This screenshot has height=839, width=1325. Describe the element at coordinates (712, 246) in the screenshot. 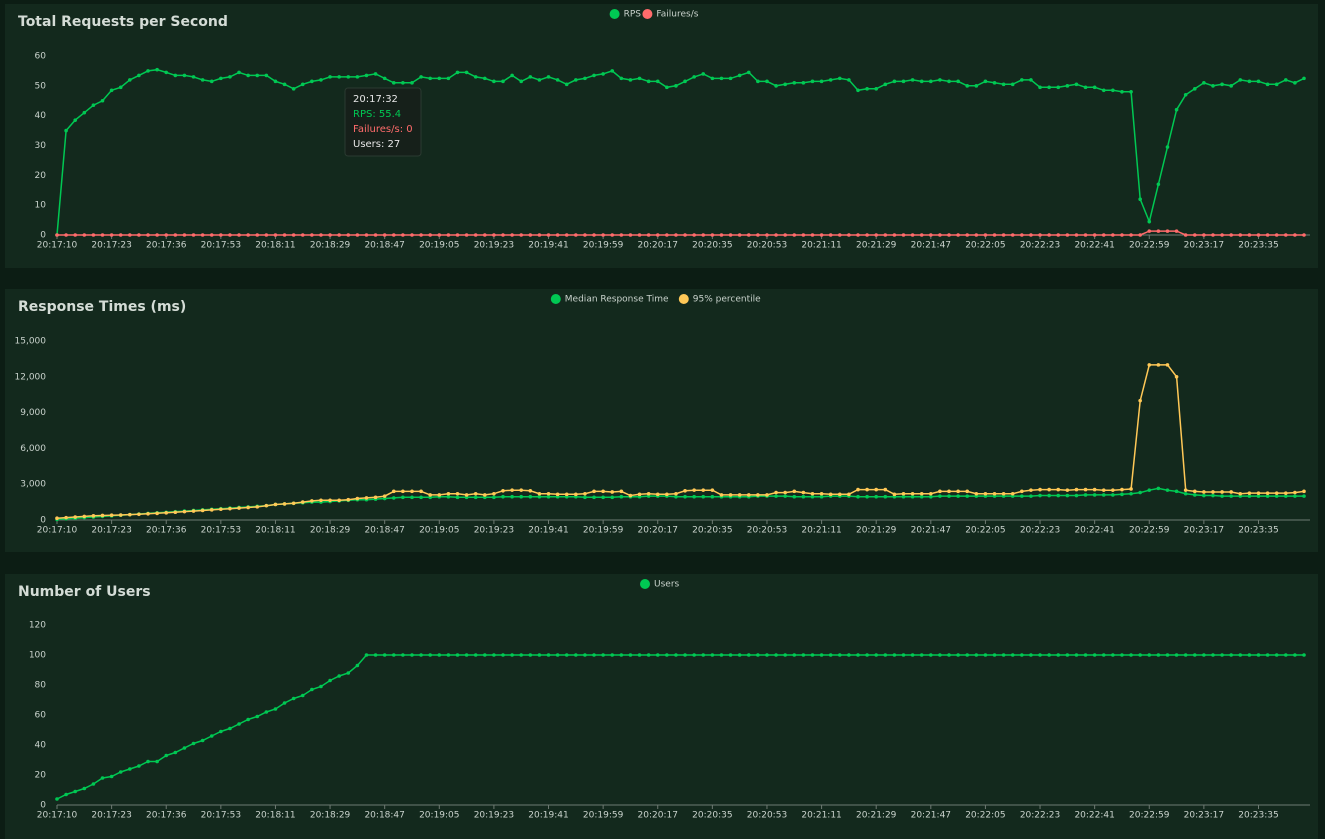

I see `x-tick-label: 20:20:35` at that location.